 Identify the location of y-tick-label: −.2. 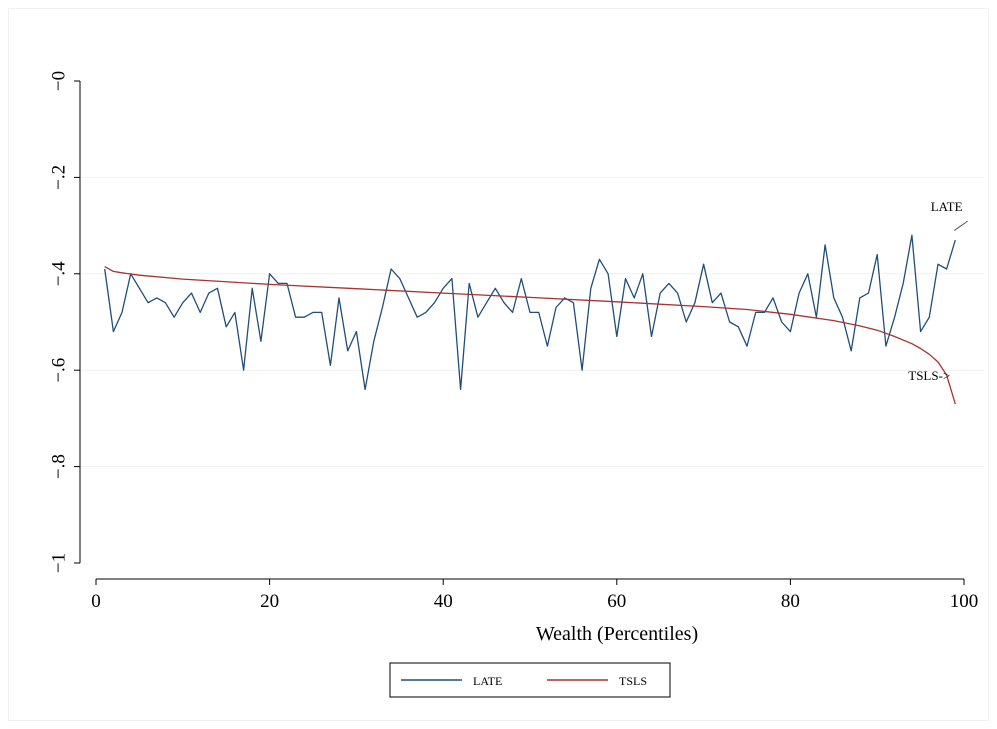
(58, 177).